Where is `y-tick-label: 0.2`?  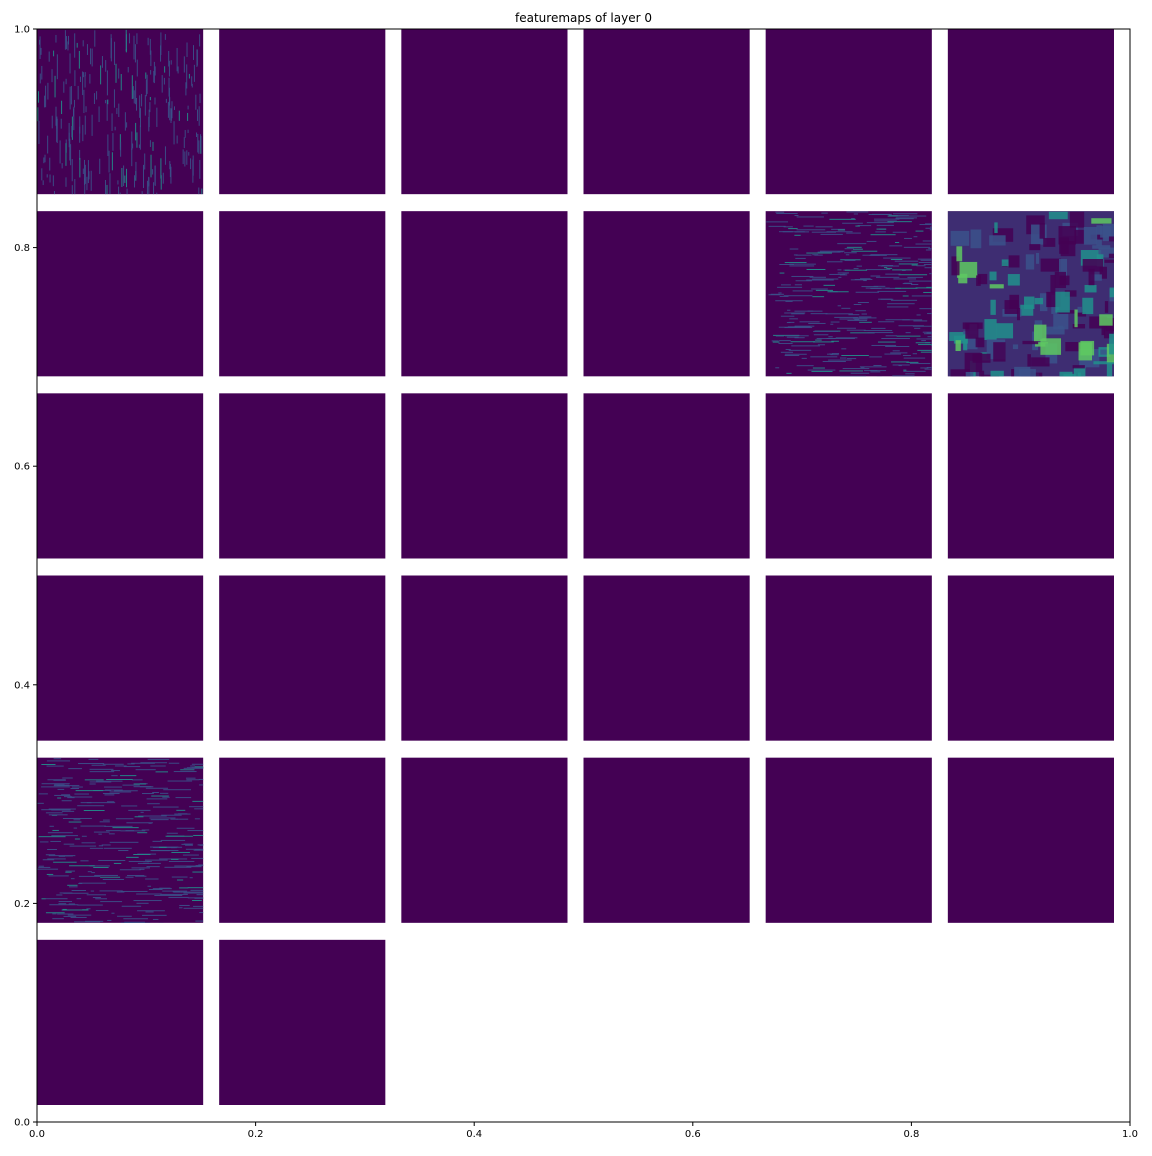
y-tick-label: 0.2 is located at coordinates (22, 904).